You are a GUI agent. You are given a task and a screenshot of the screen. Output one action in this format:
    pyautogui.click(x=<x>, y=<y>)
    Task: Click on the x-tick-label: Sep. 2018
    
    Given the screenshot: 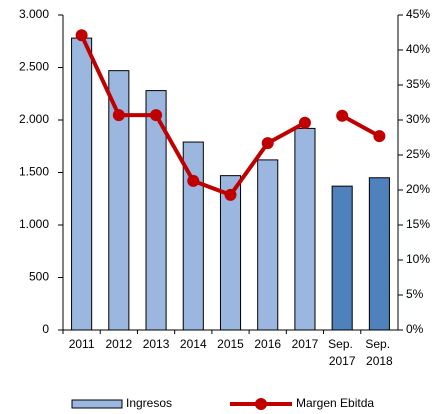 What is the action you would take?
    pyautogui.click(x=379, y=352)
    